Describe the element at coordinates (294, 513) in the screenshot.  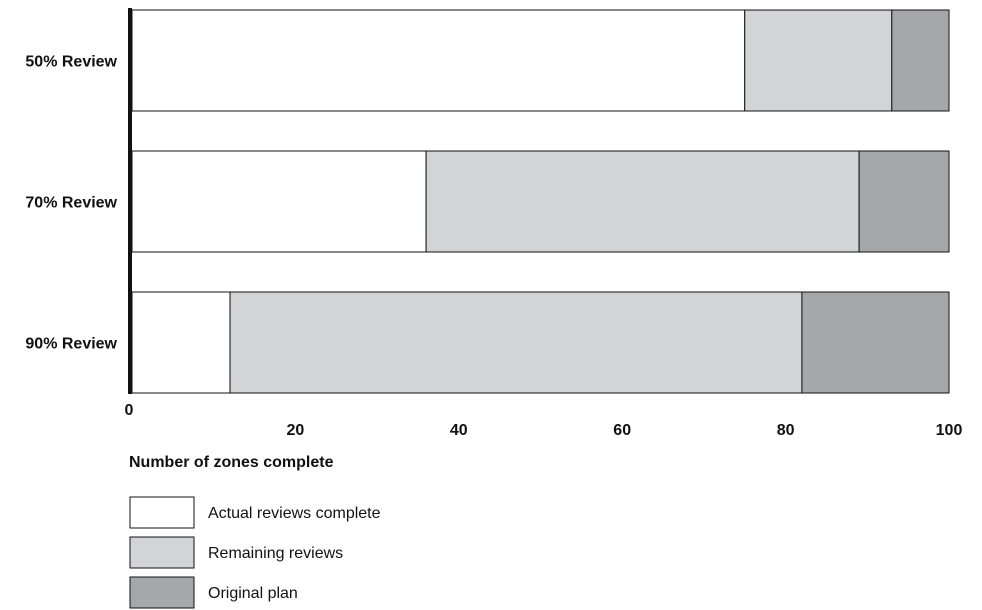
I see `legend-label-actual-reviews-complete: Actual reviews complete` at that location.